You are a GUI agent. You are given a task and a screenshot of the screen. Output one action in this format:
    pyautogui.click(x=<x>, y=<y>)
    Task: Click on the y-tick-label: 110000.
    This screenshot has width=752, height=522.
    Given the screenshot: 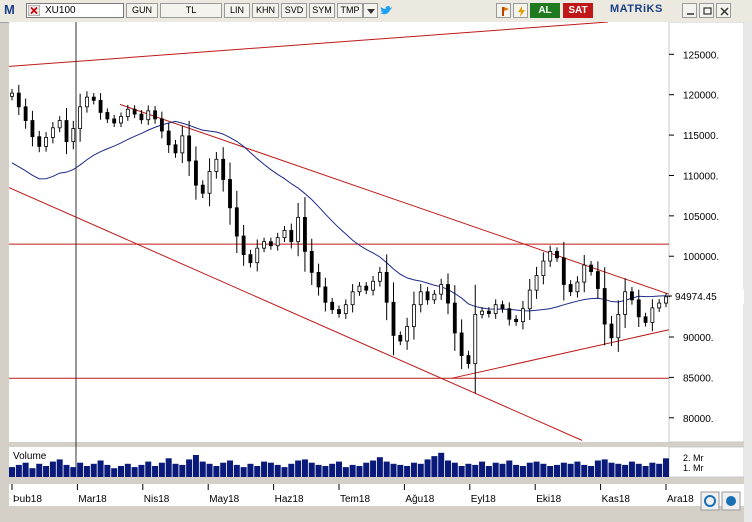 What is the action you would take?
    pyautogui.click(x=700, y=176)
    